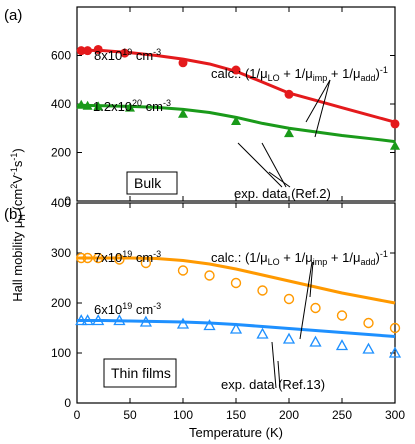  I want to click on x-tick-label-b-250: 250, so click(342, 415).